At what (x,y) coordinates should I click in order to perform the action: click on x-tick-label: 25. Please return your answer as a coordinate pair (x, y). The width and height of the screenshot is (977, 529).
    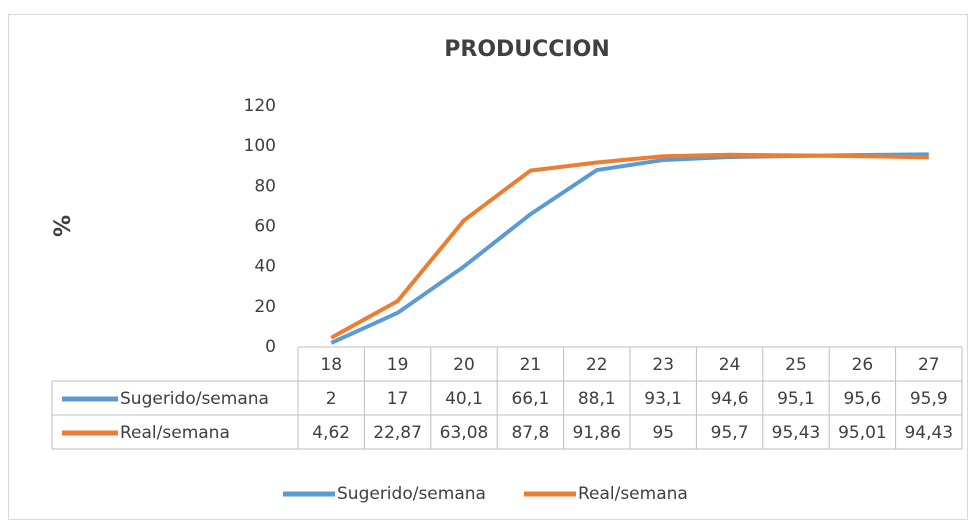
    Looking at the image, I should click on (796, 365).